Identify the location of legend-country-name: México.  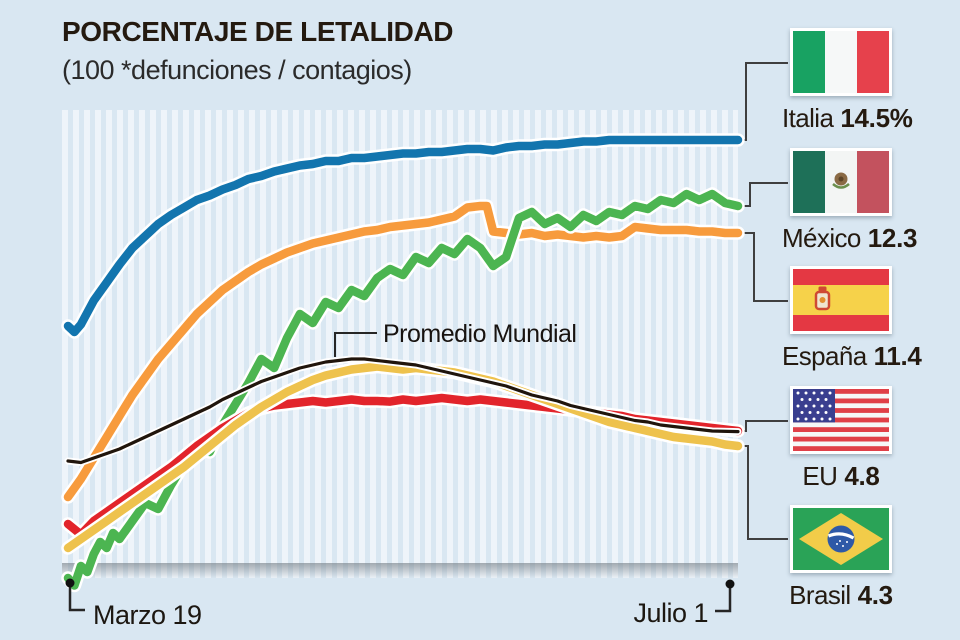
(821, 238).